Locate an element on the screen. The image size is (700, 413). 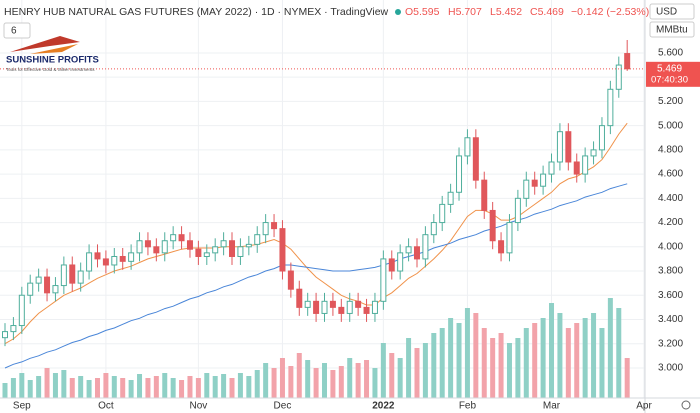
ohlc-close: C5.469 is located at coordinates (547, 12).